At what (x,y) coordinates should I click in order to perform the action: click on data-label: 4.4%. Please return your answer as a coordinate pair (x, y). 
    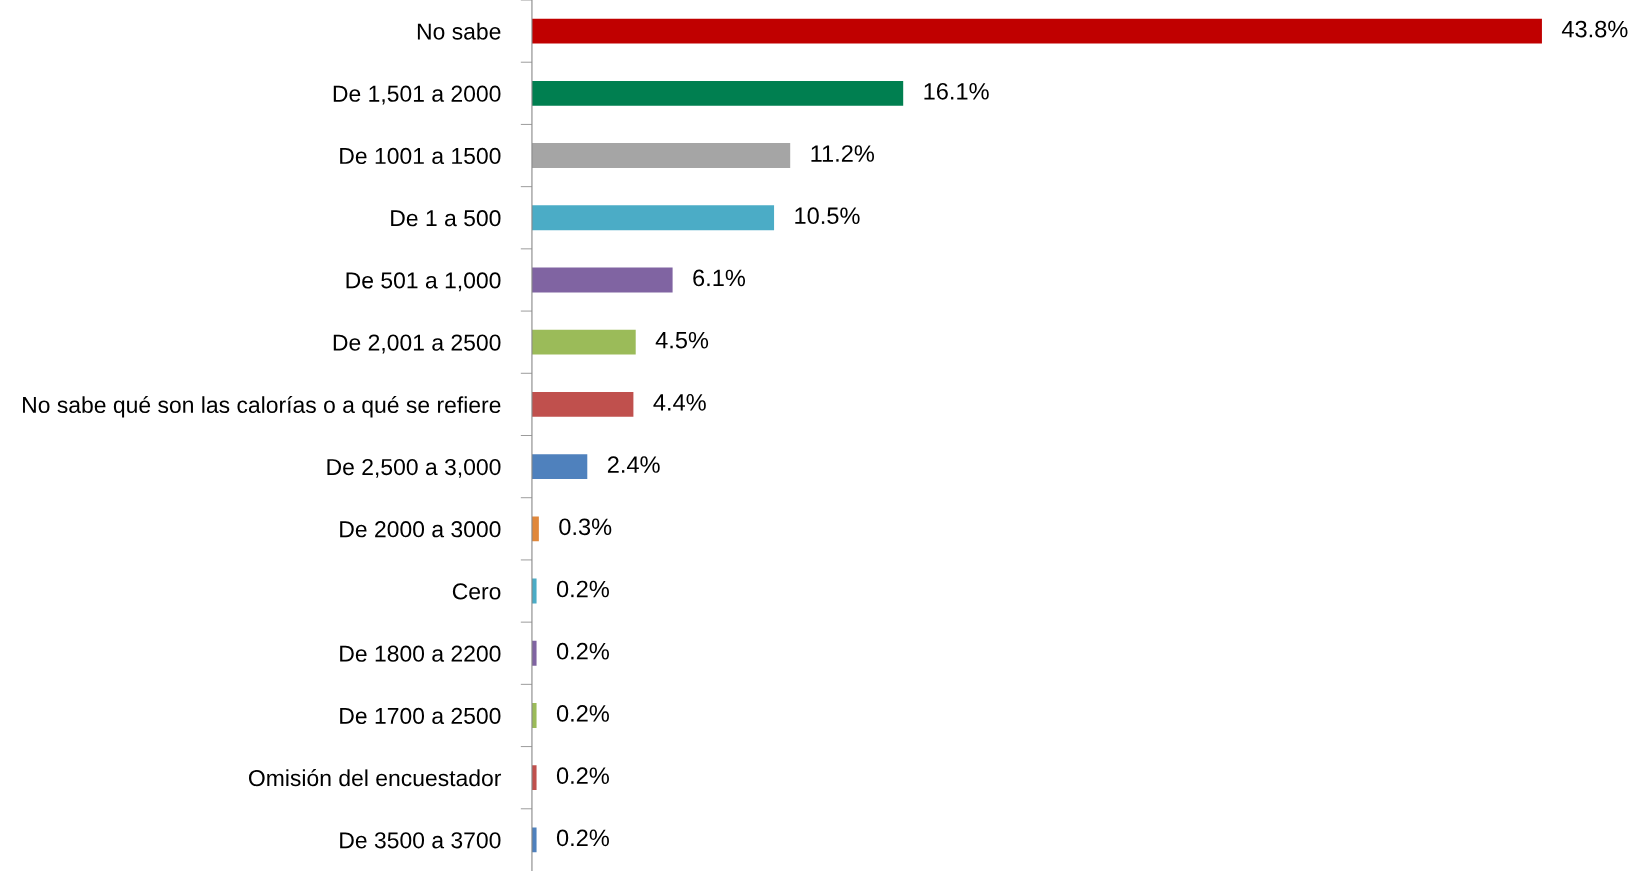
    Looking at the image, I should click on (679, 402).